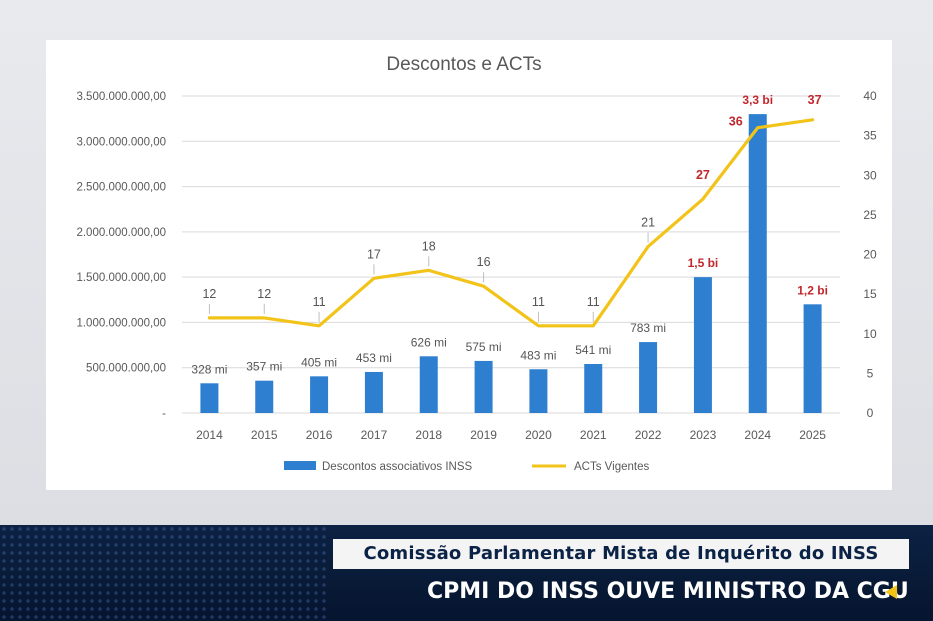 The image size is (933, 621). Describe the element at coordinates (428, 435) in the screenshot. I see `x-tick-label: 2018` at that location.